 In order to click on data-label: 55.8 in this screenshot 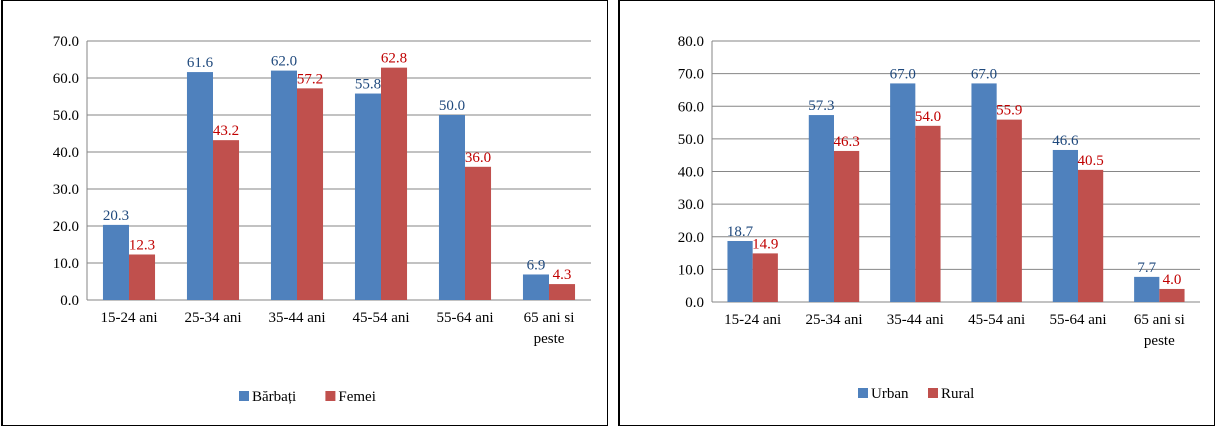, I will do `click(368, 85)`.